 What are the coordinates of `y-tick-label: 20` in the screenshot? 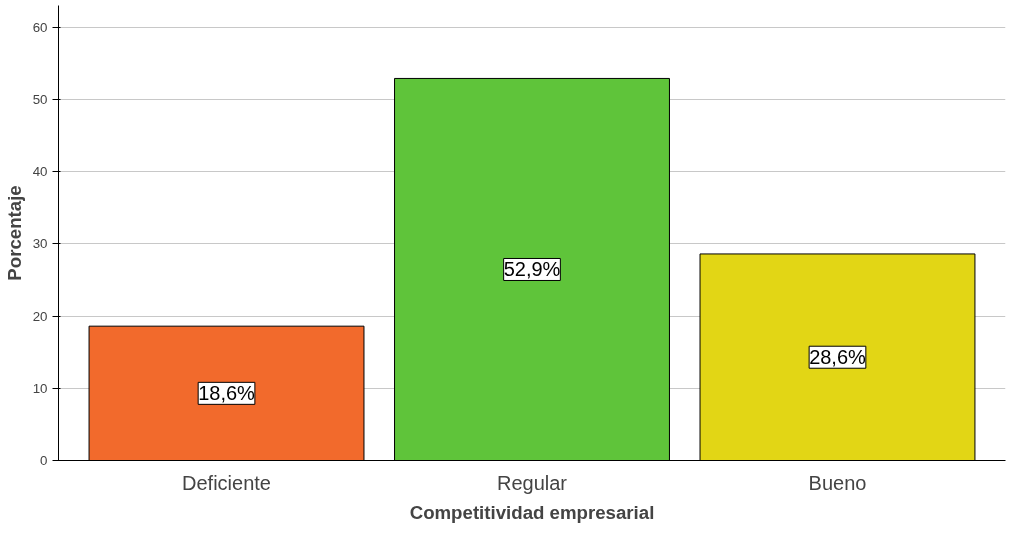 It's located at (40, 316).